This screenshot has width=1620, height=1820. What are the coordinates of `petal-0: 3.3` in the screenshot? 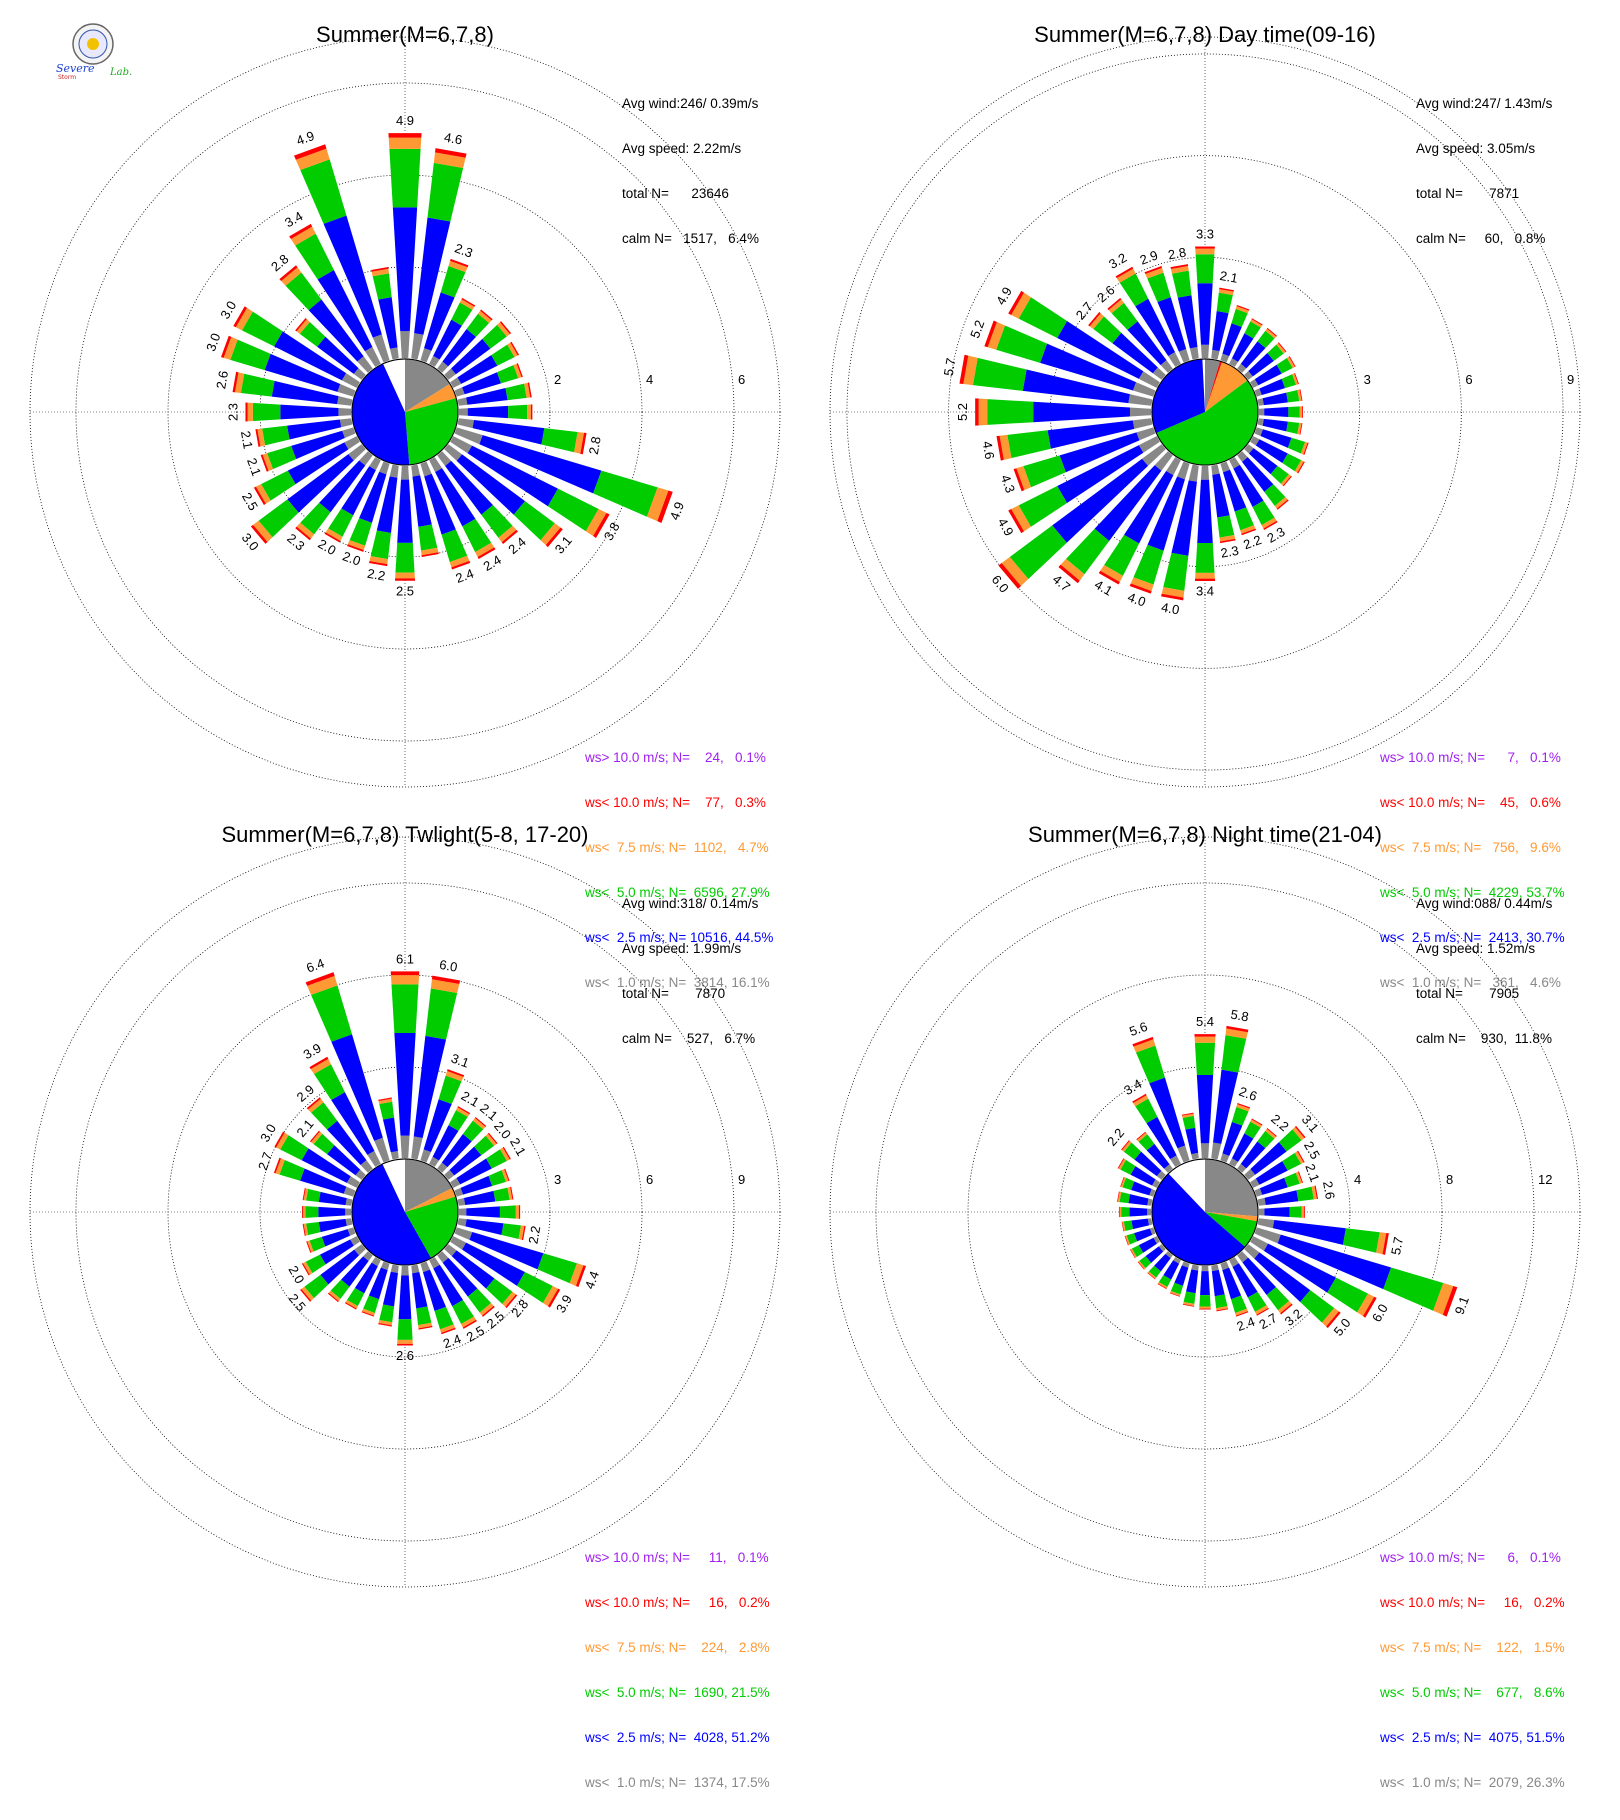 It's located at (1205, 293).